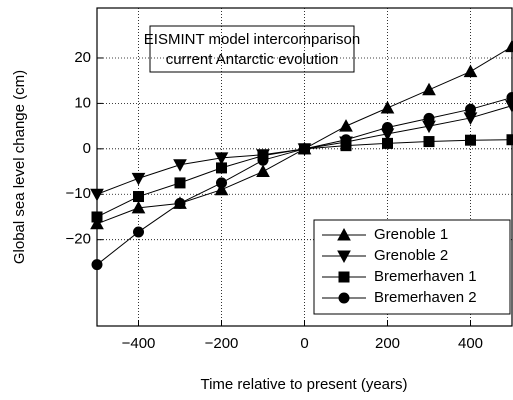 Image resolution: width=513 pixels, height=400 pixels. Describe the element at coordinates (411, 255) in the screenshot. I see `legend-label: Grenoble 2` at that location.